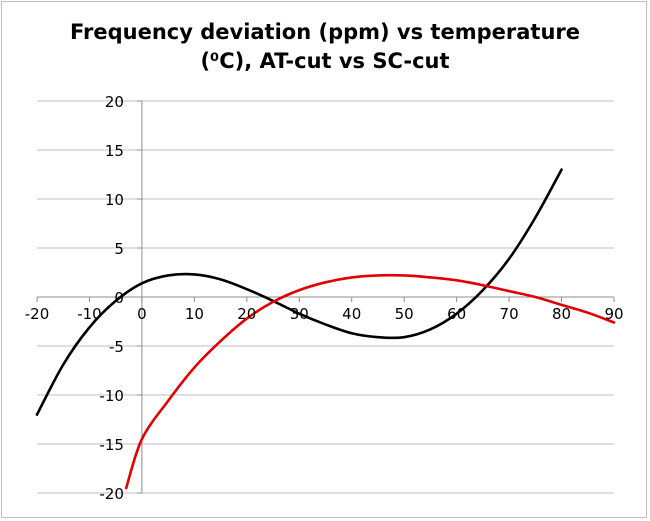 Image resolution: width=650 pixels, height=521 pixels. Describe the element at coordinates (561, 314) in the screenshot. I see `x-tick-label-10: 80` at that location.